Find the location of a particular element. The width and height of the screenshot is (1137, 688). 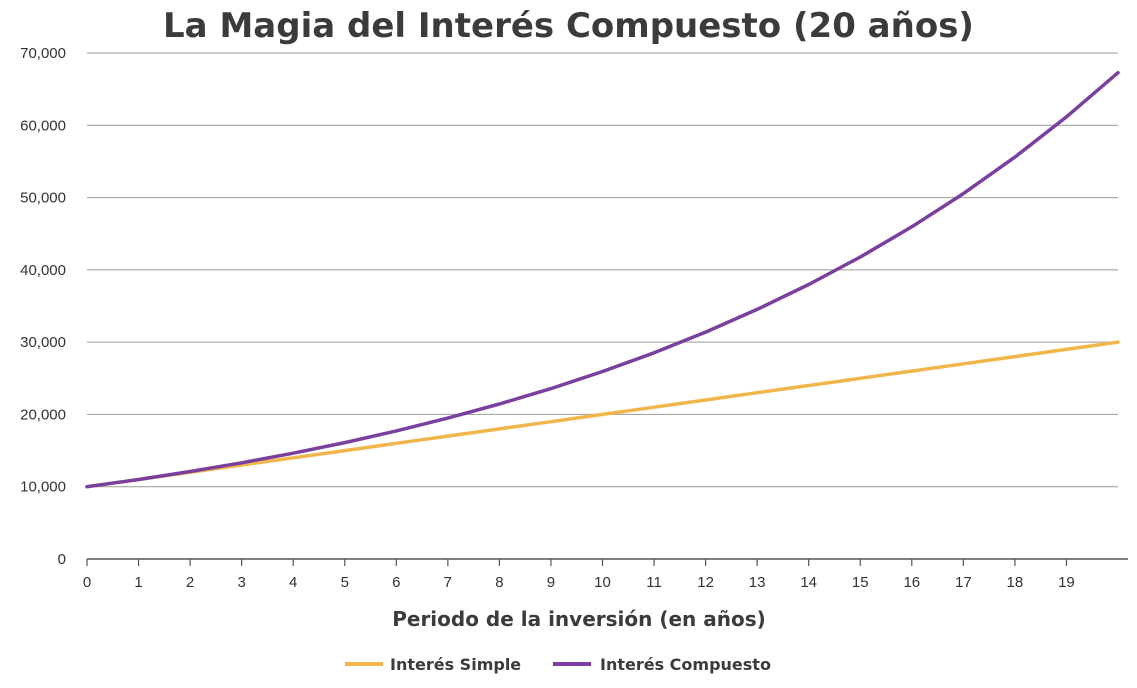

x-tick-label-7: 7 is located at coordinates (448, 582).